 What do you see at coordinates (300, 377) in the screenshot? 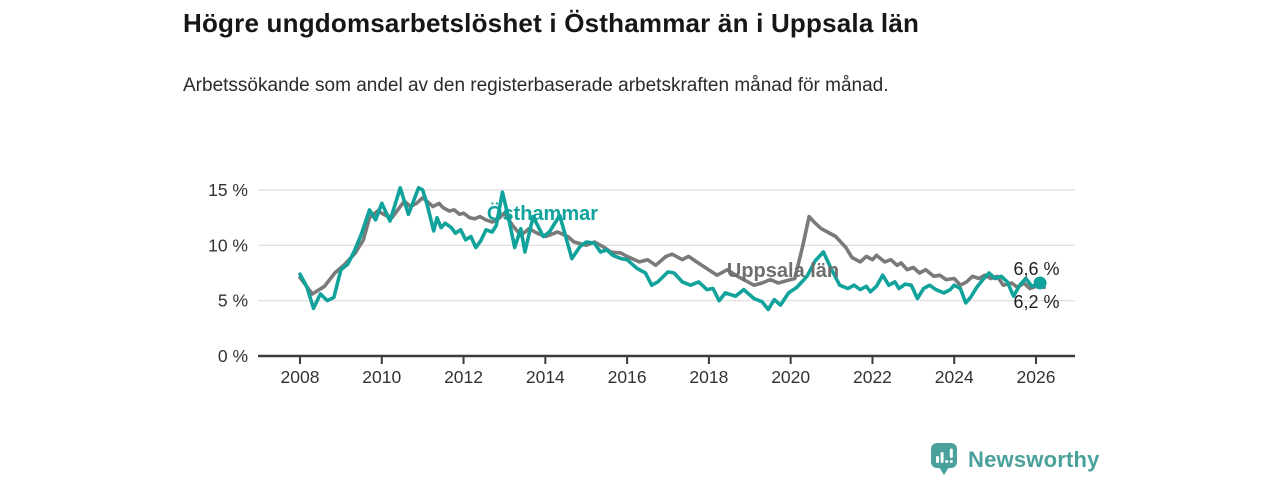
I see `x-tick-label-2008: 2008` at bounding box center [300, 377].